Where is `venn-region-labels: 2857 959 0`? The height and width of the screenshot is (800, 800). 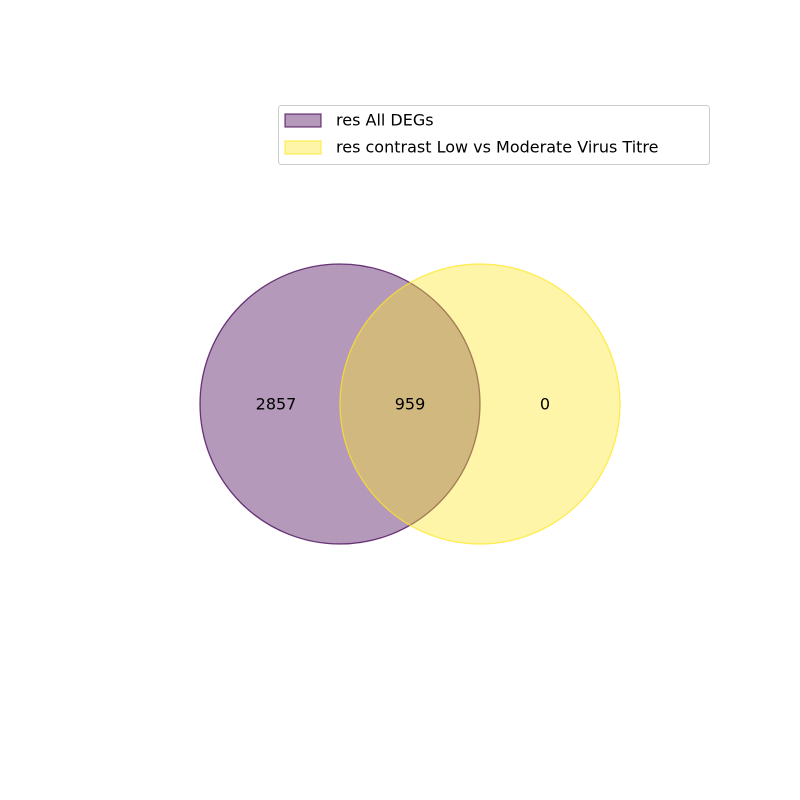
venn-region-labels: 2857 959 0 is located at coordinates (403, 404).